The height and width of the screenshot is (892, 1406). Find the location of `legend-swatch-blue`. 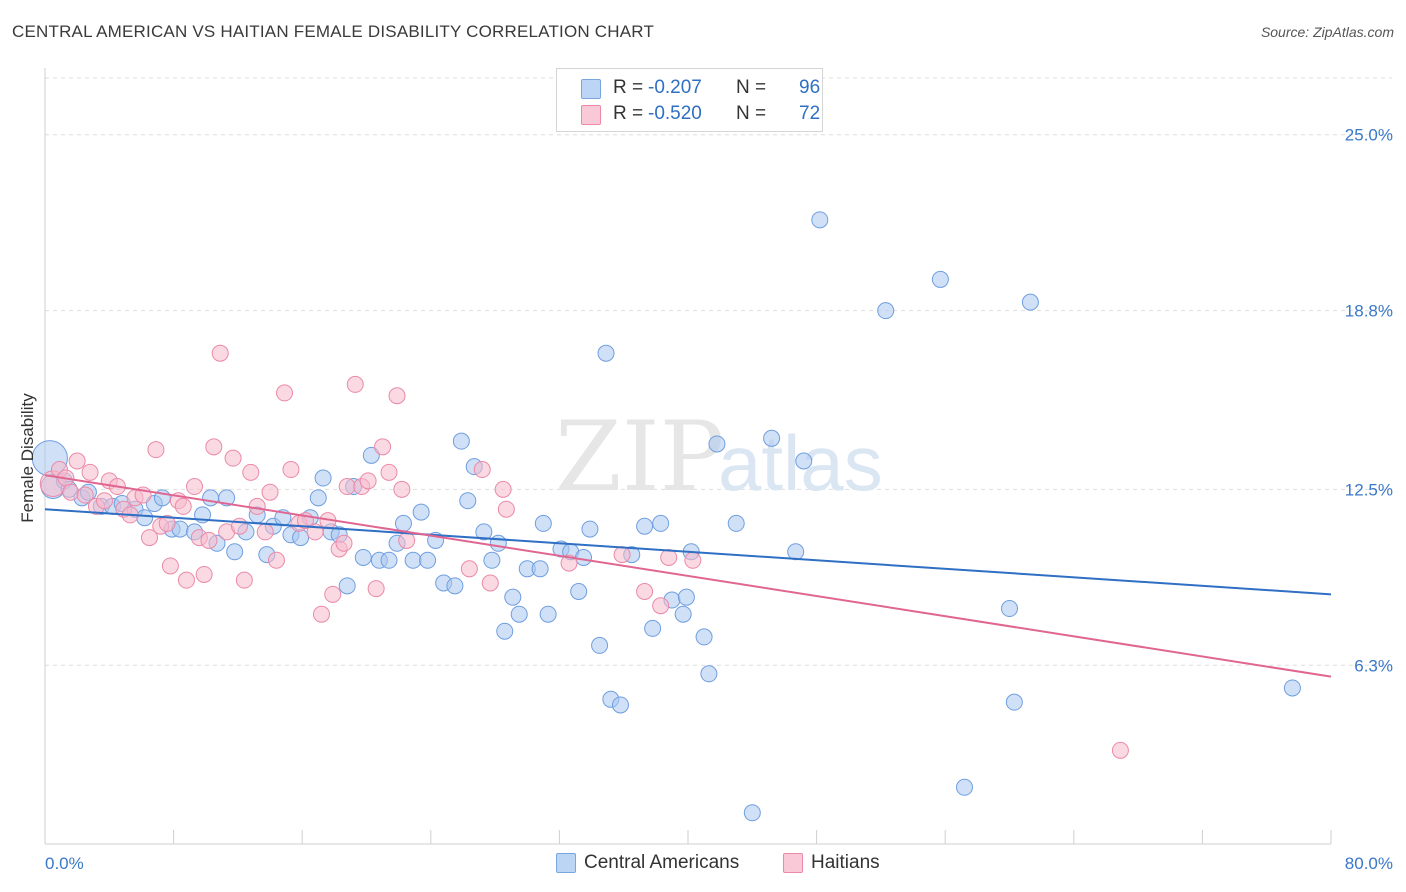

legend-swatch-blue is located at coordinates (591, 89).